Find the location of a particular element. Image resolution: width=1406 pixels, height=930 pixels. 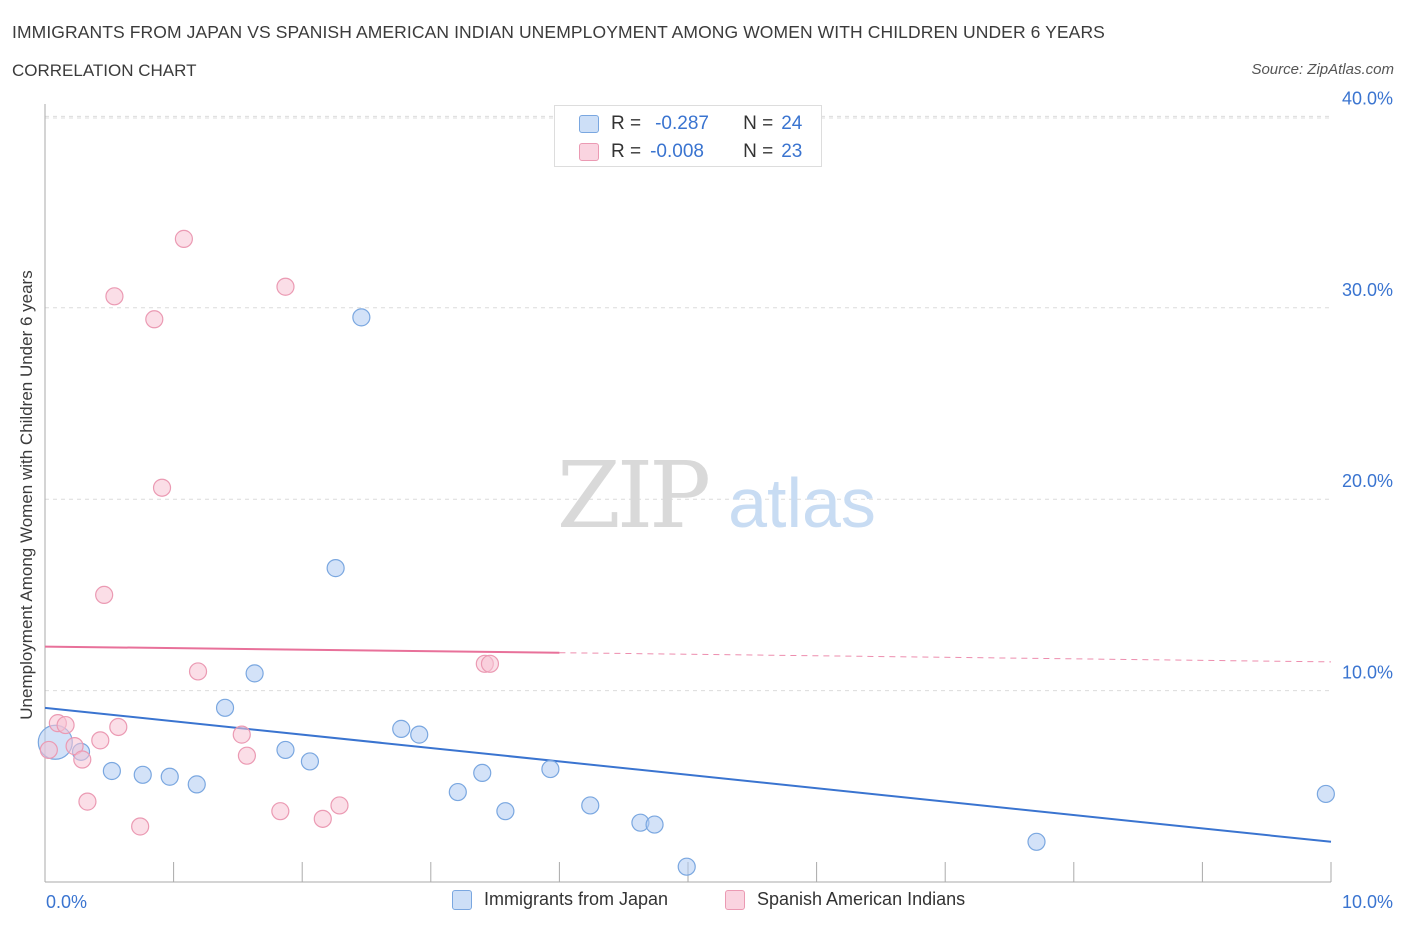

watermark-zip: ZIP is located at coordinates (632, 495).